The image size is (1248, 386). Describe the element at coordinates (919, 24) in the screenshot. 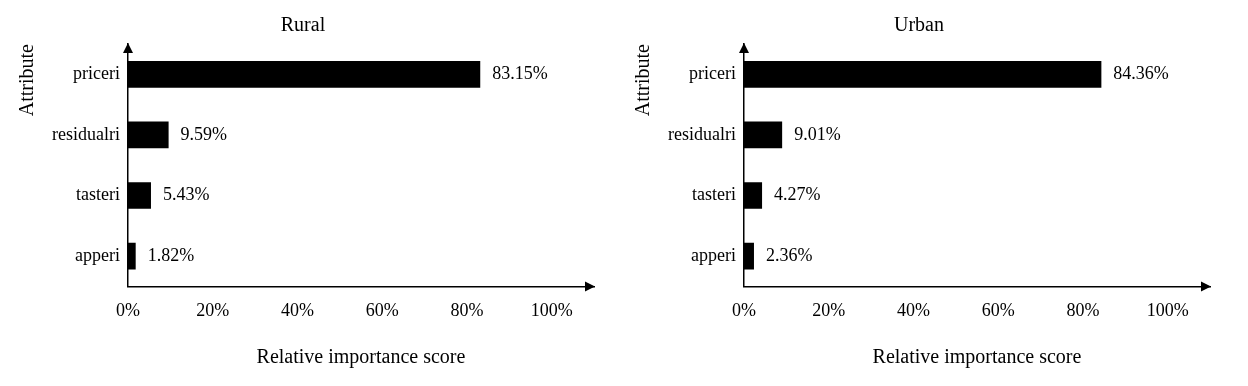

I see `chart-title: Urban` at that location.